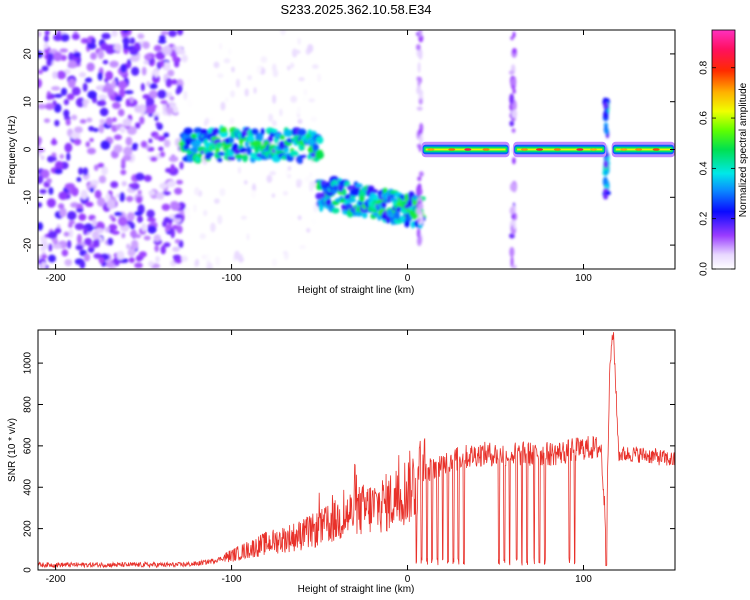 Image resolution: width=750 pixels, height=600 pixels. I want to click on colorbar-scale, so click(723, 149).